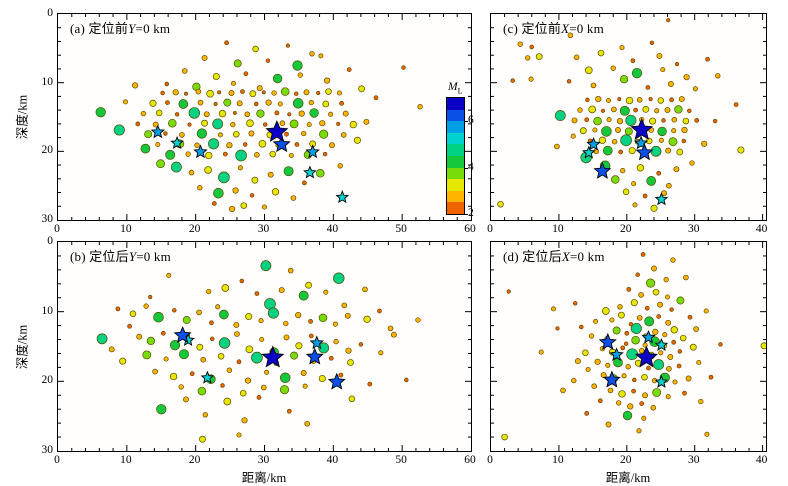 This screenshot has height=486, width=788. What do you see at coordinates (132, 256) in the screenshot?
I see `panel-b-label-variable: Y` at bounding box center [132, 256].